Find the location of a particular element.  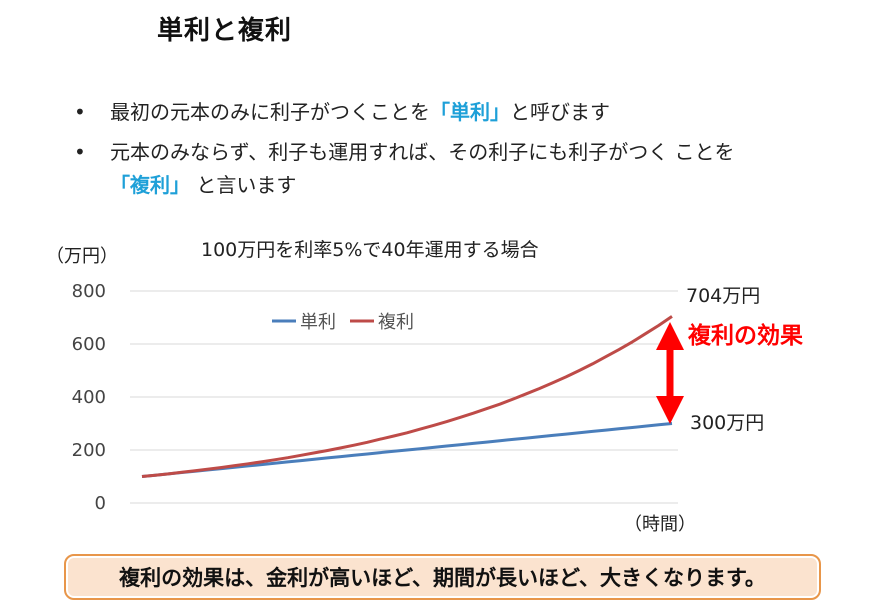

compound-end-label: 704万円 is located at coordinates (723, 296).